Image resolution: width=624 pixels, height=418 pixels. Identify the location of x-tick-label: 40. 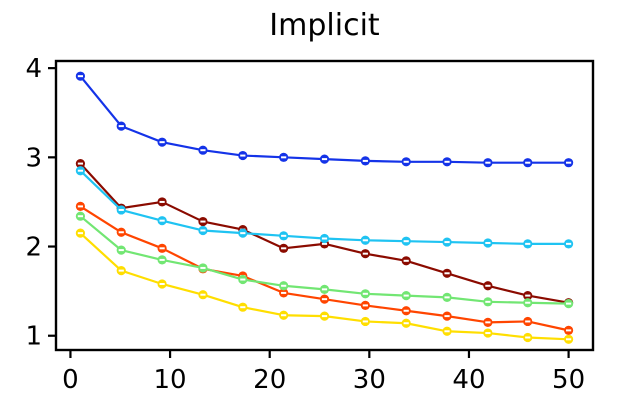
(468, 380).